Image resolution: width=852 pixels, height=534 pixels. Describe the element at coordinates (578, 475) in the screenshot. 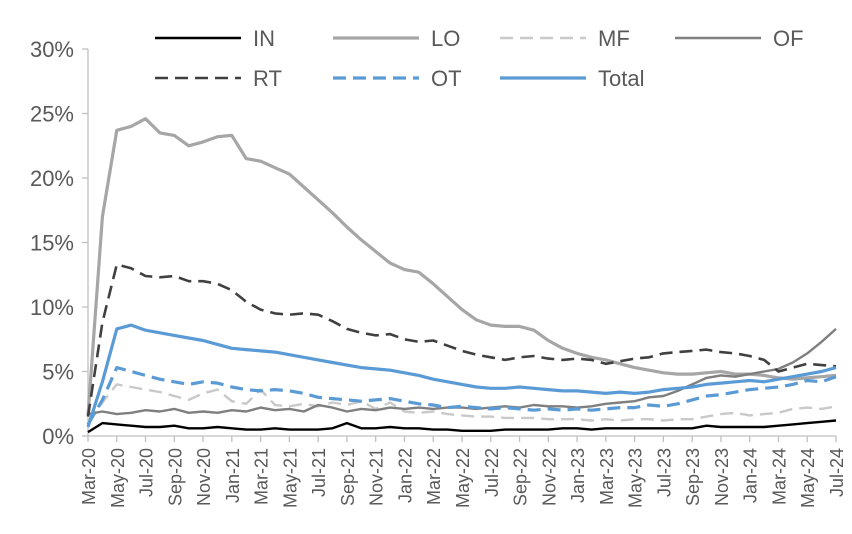

I see `x-tick-label: Jan-23` at that location.